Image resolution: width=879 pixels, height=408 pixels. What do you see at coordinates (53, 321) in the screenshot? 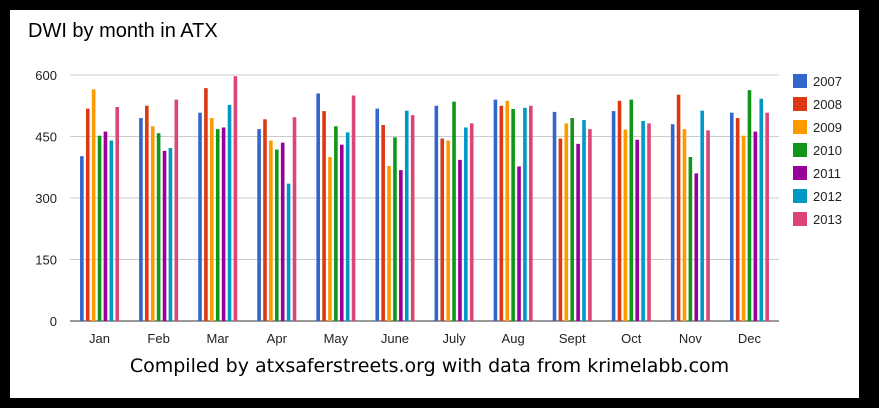
I see `y-tick-label: 0` at bounding box center [53, 321].